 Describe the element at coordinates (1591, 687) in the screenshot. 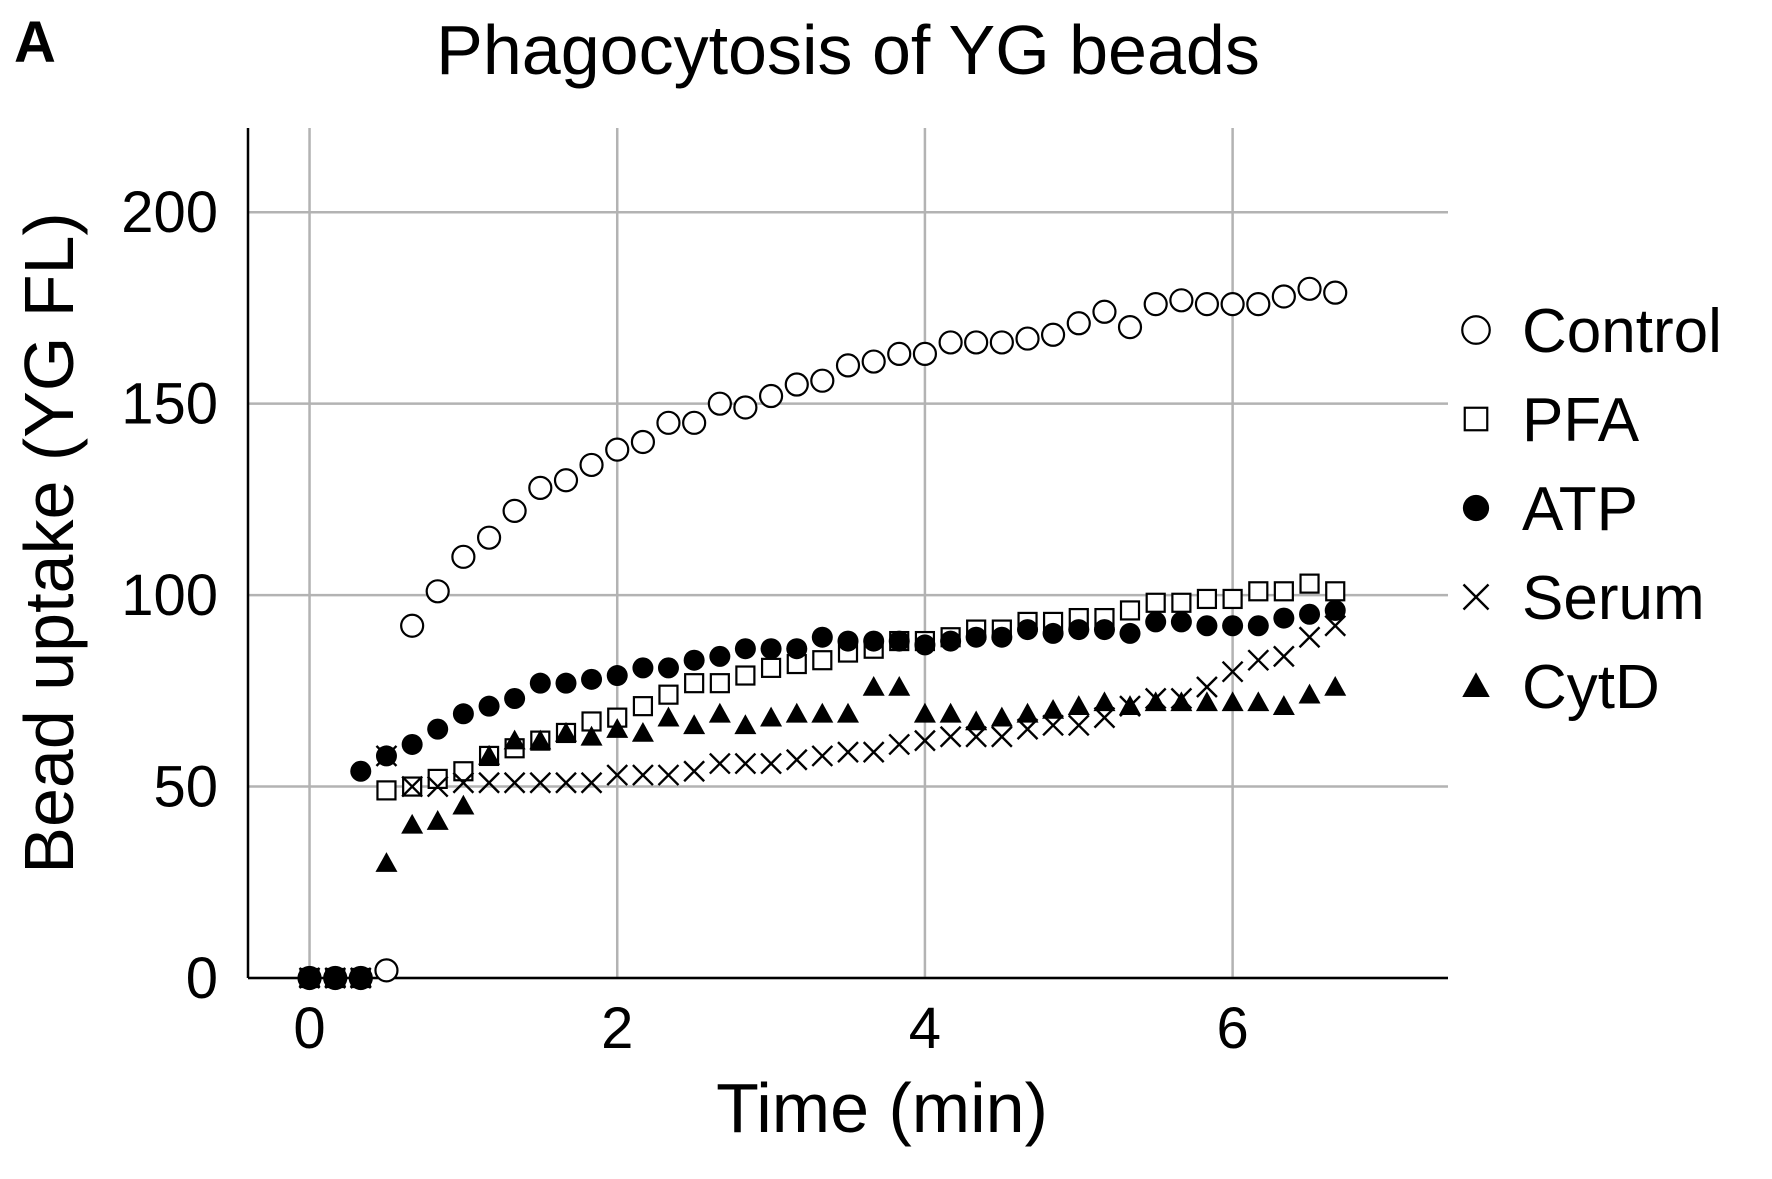

I see `legend-label-cytd: CytD` at that location.